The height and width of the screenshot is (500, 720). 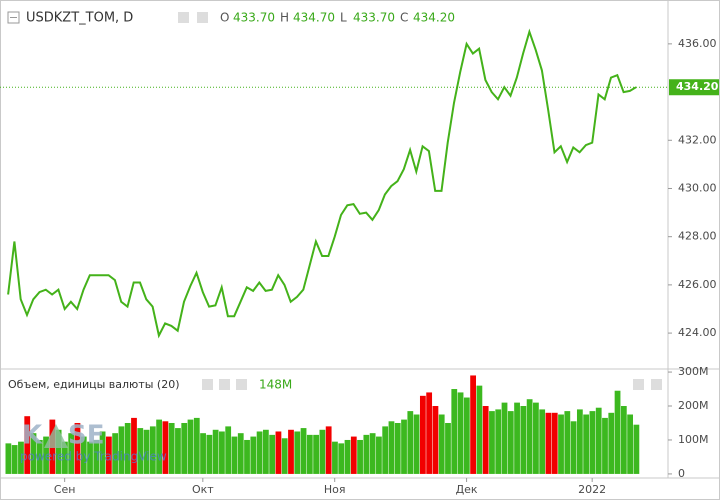 What do you see at coordinates (697, 284) in the screenshot?
I see `y-tick-label: 426.00` at bounding box center [697, 284].